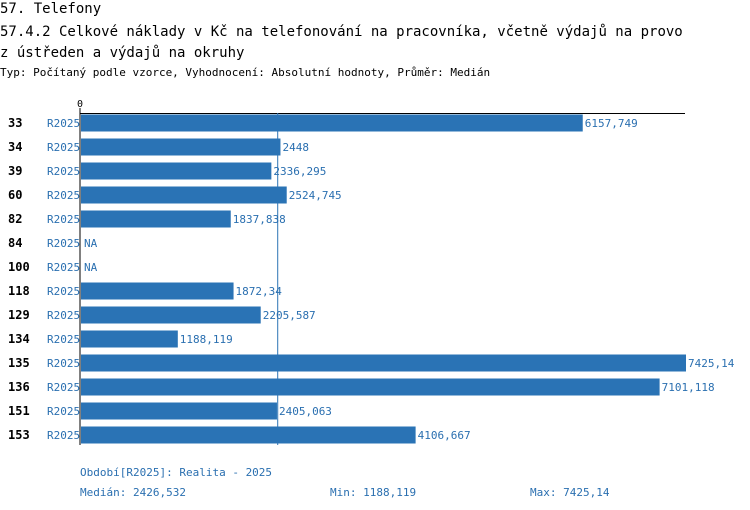 The height and width of the screenshot is (510, 750). Describe the element at coordinates (19, 315) in the screenshot. I see `row-id-label: 129` at that location.